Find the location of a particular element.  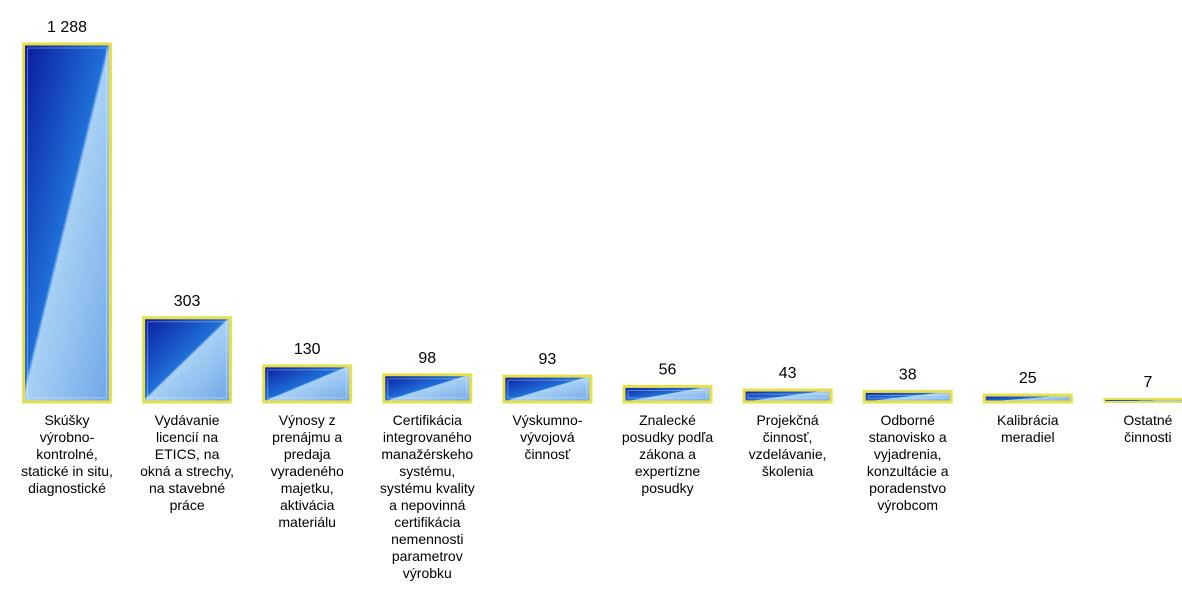

category-label-line: systému kvality is located at coordinates (427, 488).